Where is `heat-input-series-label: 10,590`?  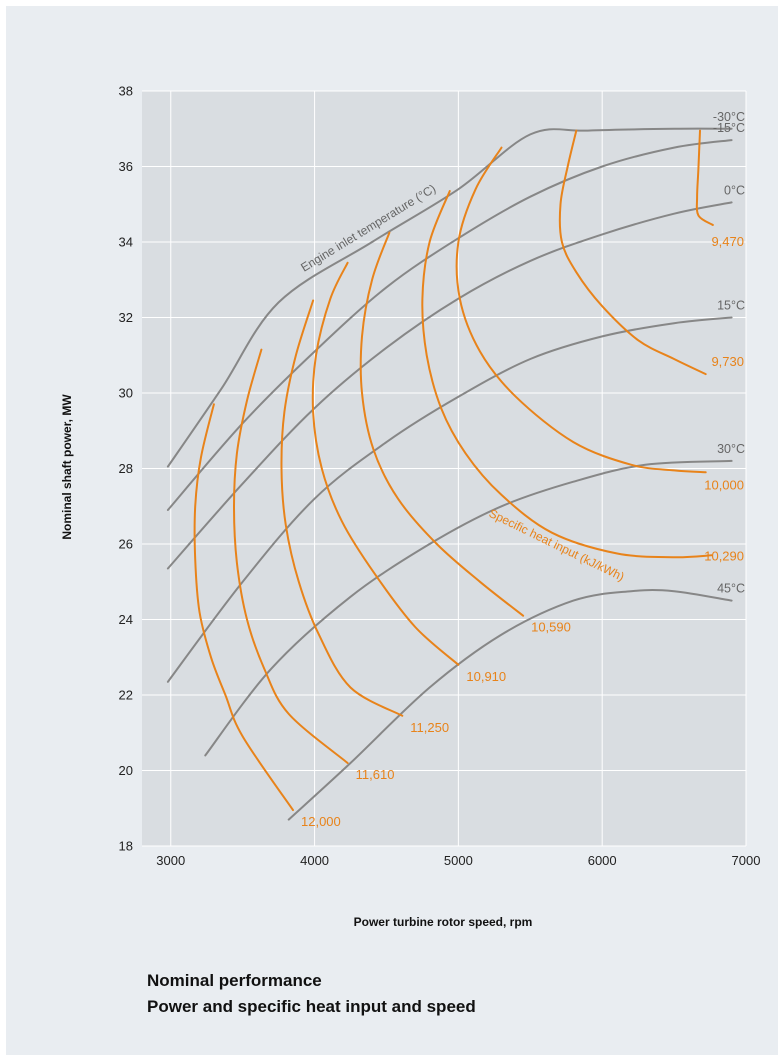
heat-input-series-label: 10,590 is located at coordinates (551, 627).